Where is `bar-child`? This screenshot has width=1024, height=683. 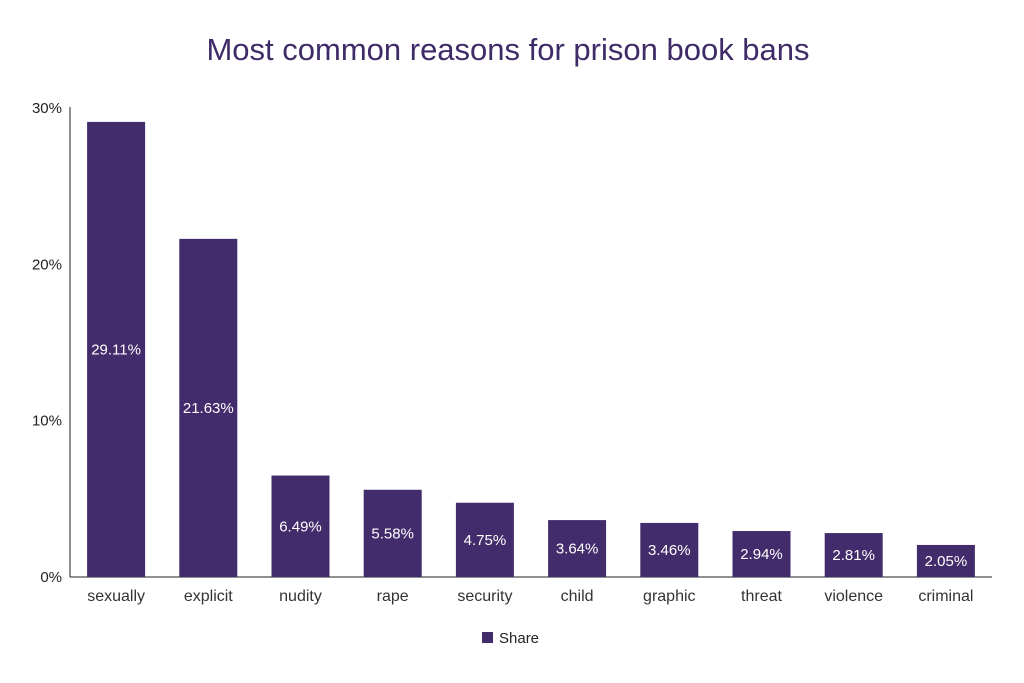 bar-child is located at coordinates (577, 548).